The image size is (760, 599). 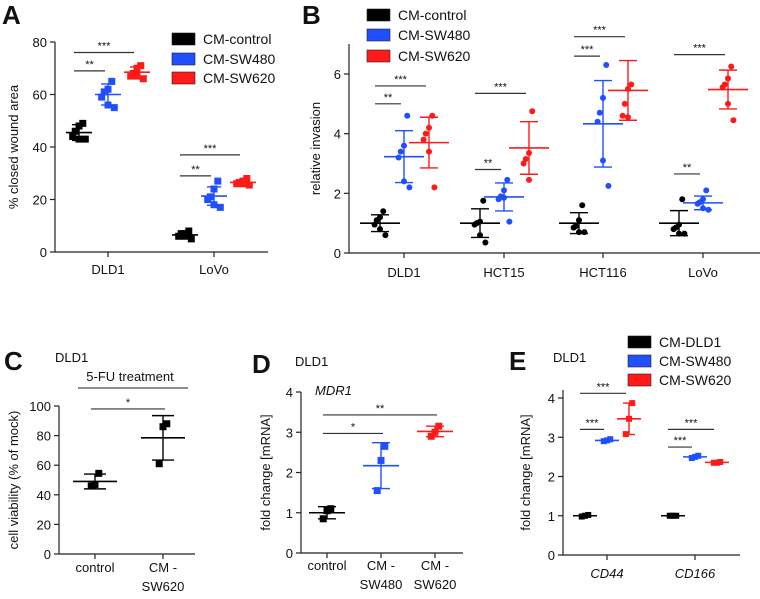 What do you see at coordinates (44, 465) in the screenshot?
I see `y-tick-label: 60` at bounding box center [44, 465].